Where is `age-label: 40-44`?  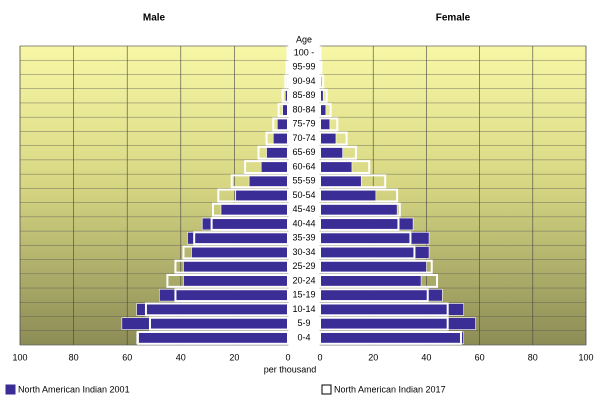 age-label: 40-44 is located at coordinates (303, 223).